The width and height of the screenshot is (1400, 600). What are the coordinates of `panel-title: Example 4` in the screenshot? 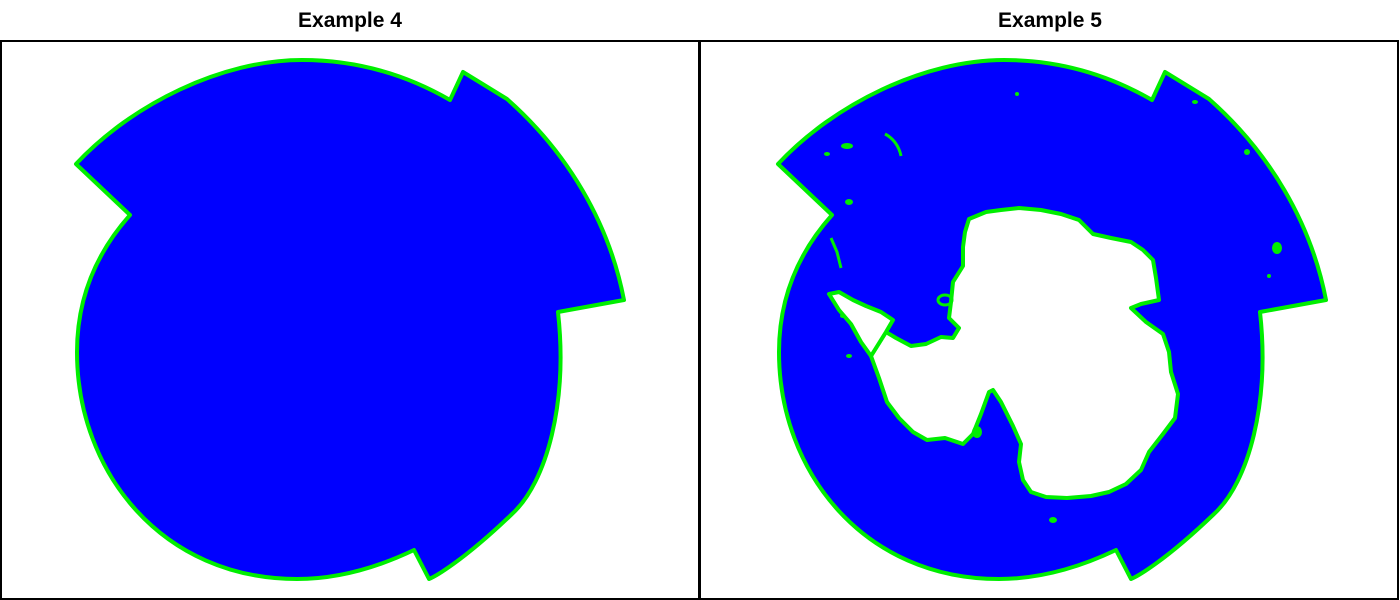 It's located at (350, 20).